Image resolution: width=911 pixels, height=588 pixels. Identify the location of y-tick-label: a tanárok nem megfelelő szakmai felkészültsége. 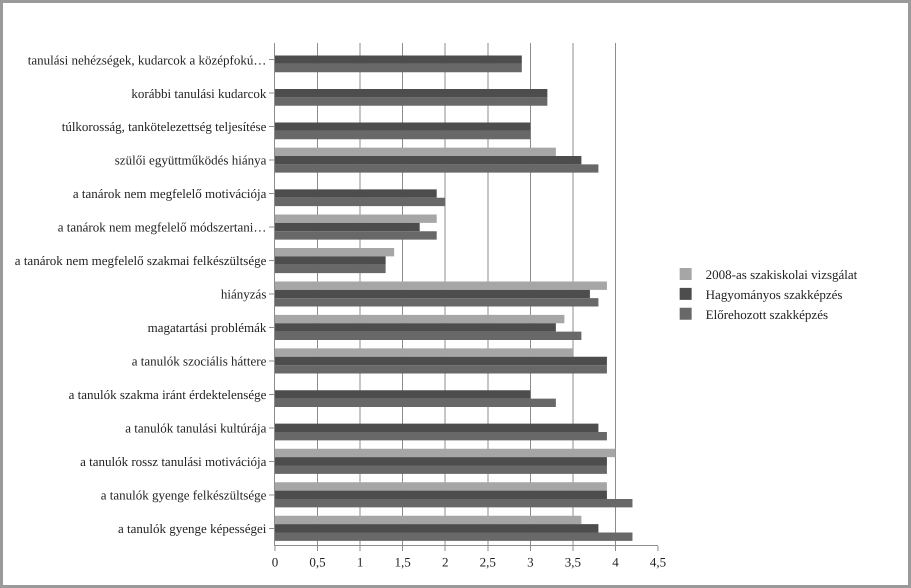
(140, 260).